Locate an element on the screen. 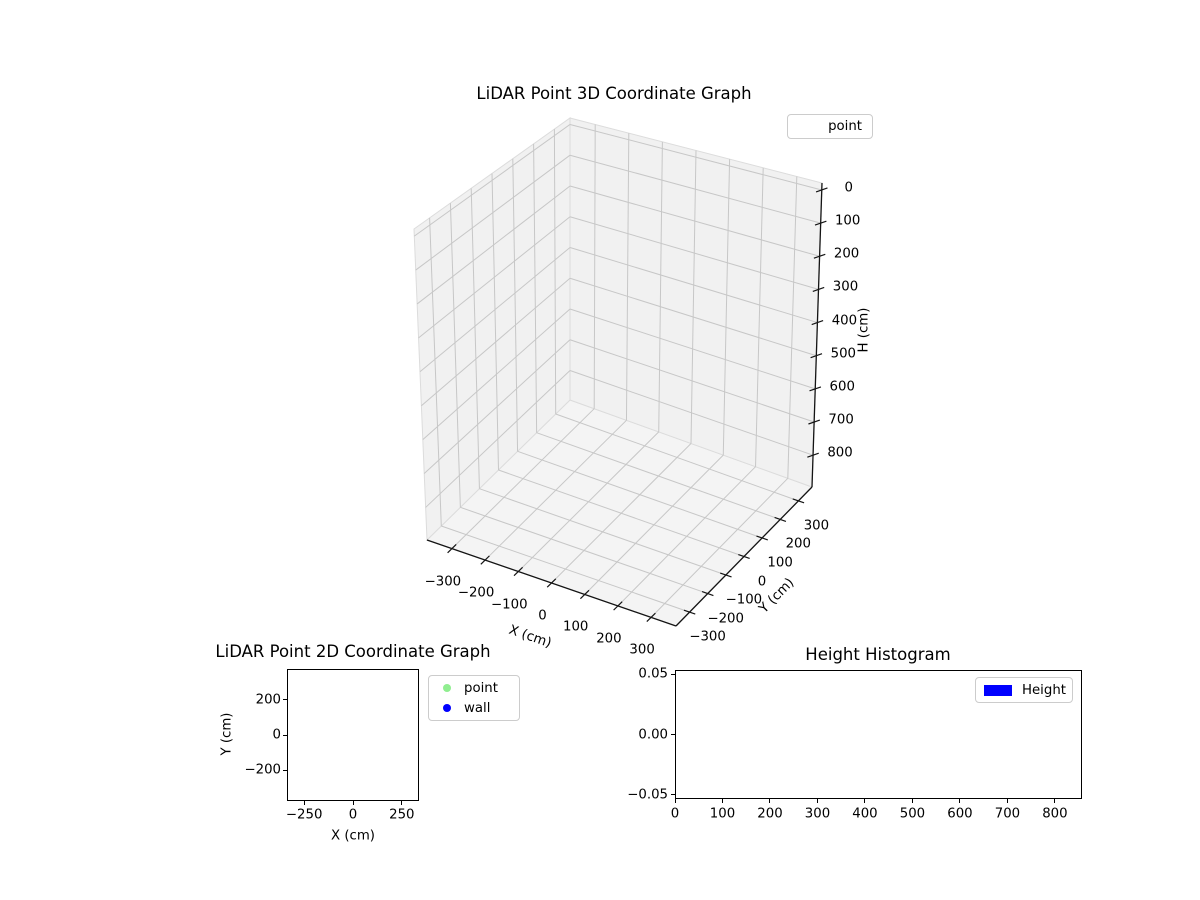 Image resolution: width=1200 pixels, height=900 pixels. height-swatch-icon is located at coordinates (998, 690).